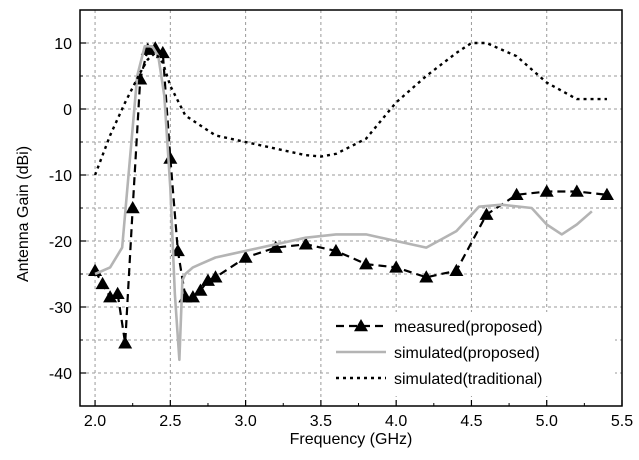 The image size is (639, 460). Describe the element at coordinates (468, 327) in the screenshot. I see `legend-label-0: measured(proposed)` at that location.